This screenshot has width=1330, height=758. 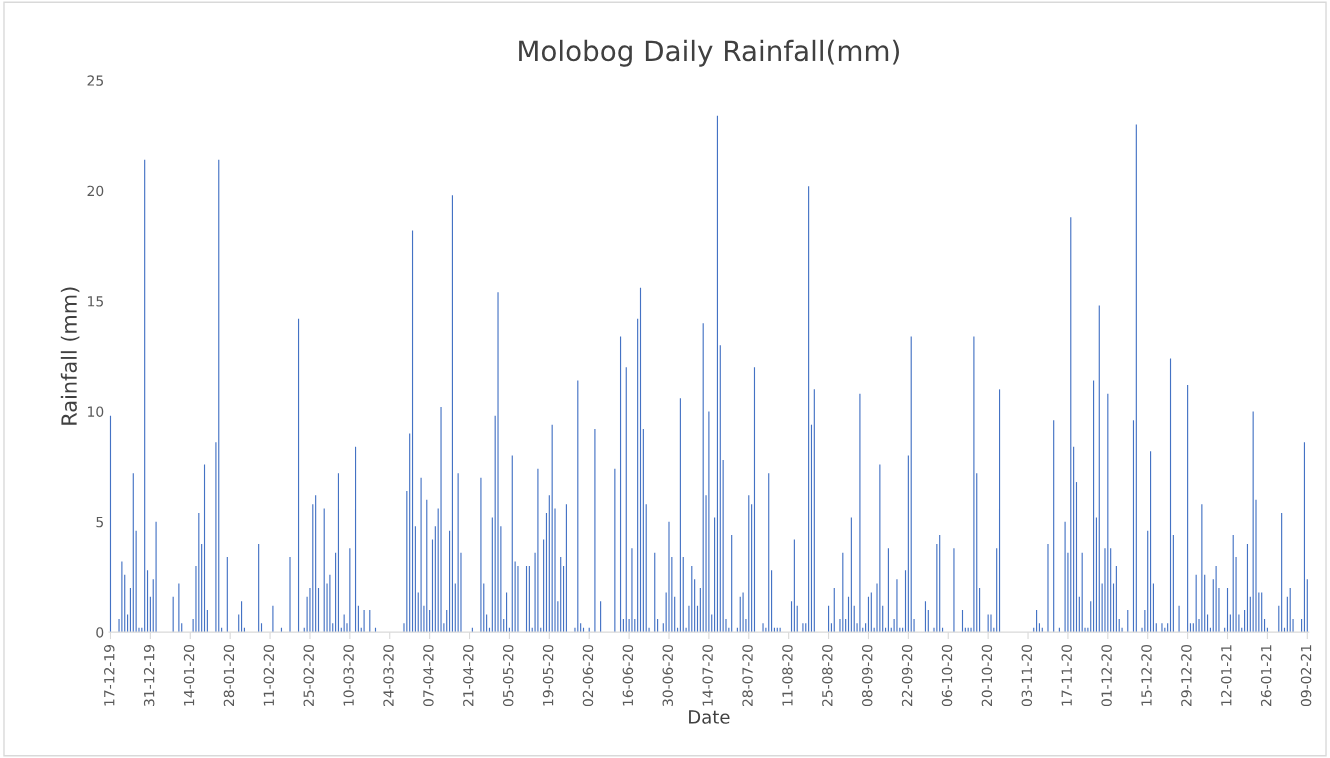 What do you see at coordinates (468, 675) in the screenshot?
I see `x-tick-label: 21-04-20` at bounding box center [468, 675].